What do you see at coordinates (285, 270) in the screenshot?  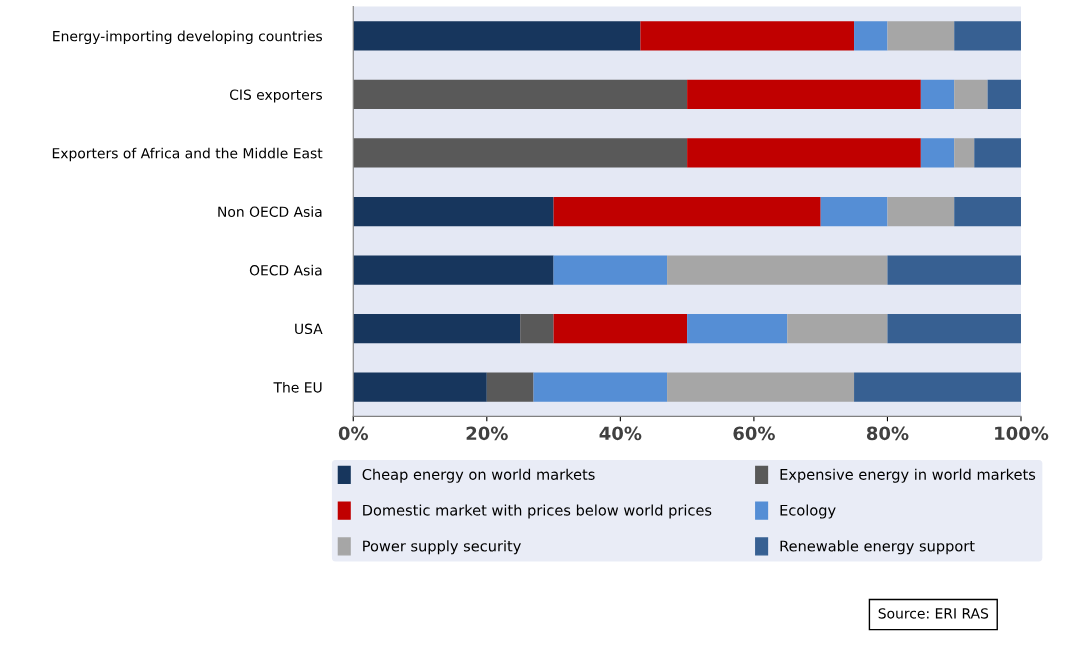 I see `y-tick-label: OECD Asia` at bounding box center [285, 270].